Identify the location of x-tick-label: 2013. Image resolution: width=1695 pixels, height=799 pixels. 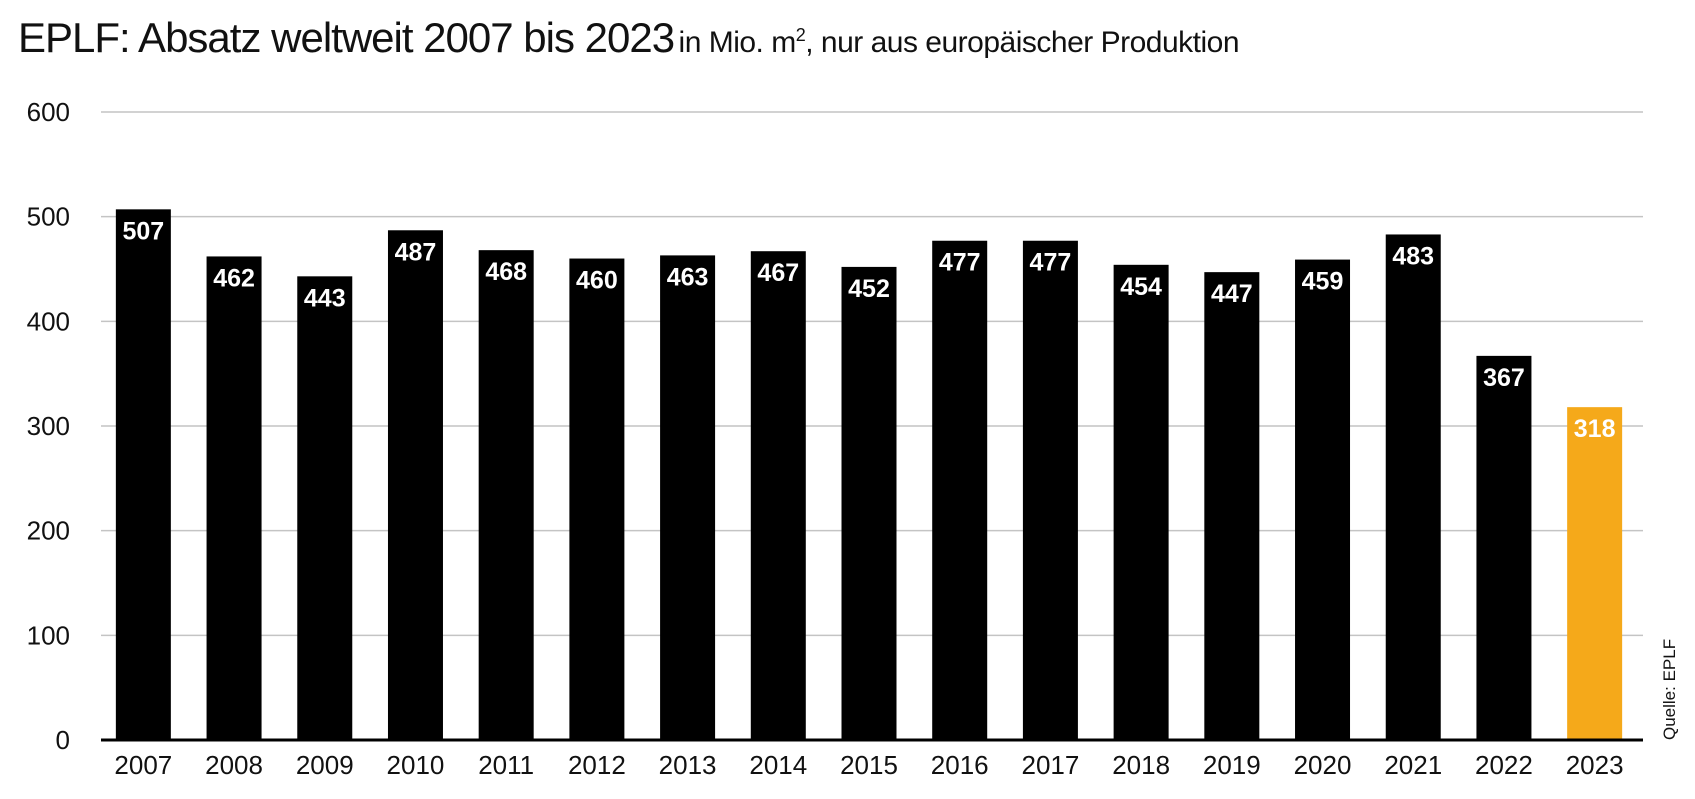
(688, 765).